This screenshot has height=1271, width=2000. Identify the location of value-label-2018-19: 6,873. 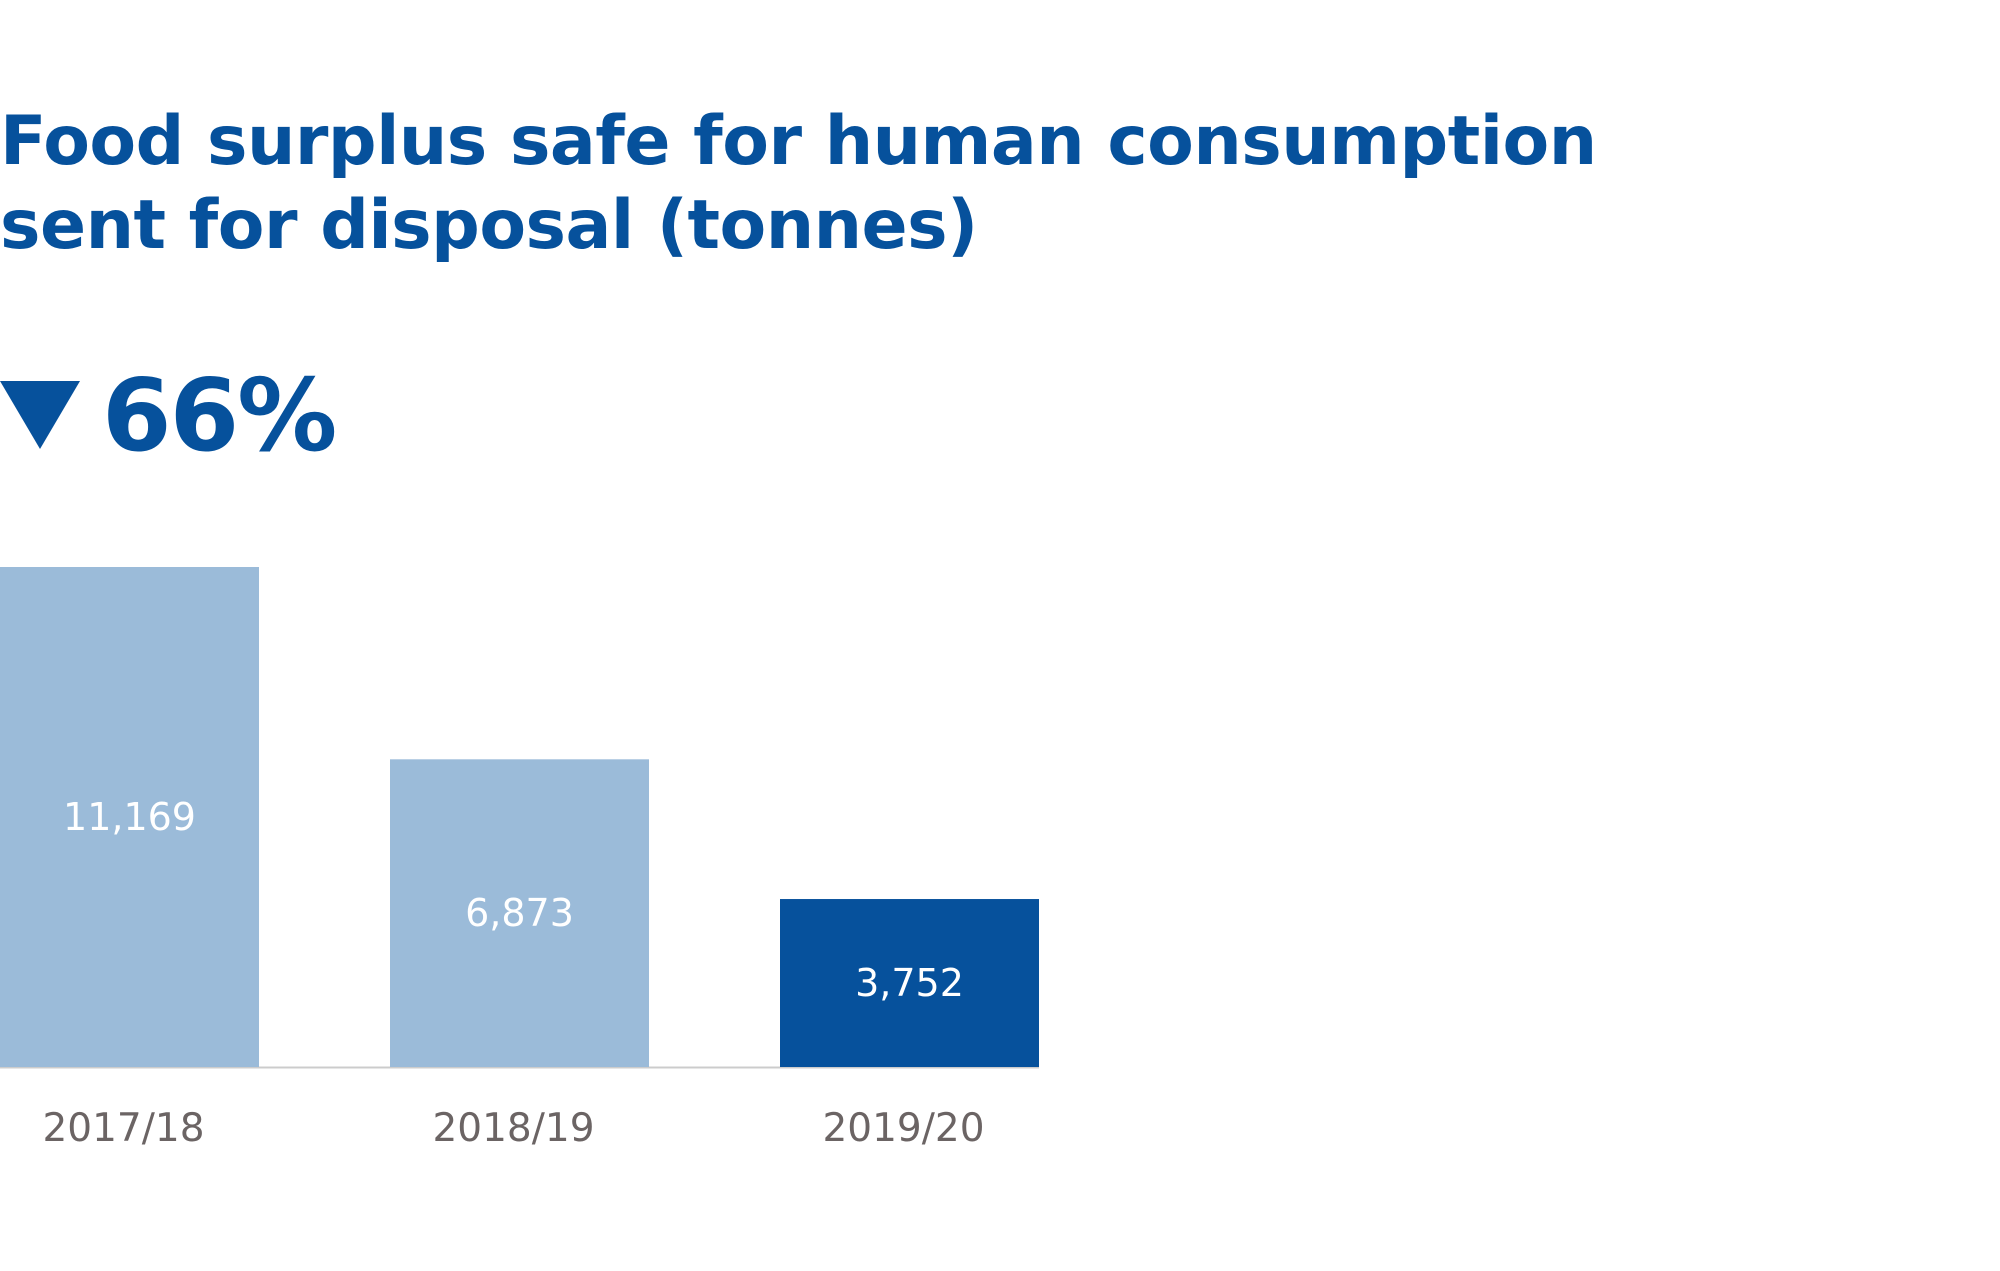
(519, 913).